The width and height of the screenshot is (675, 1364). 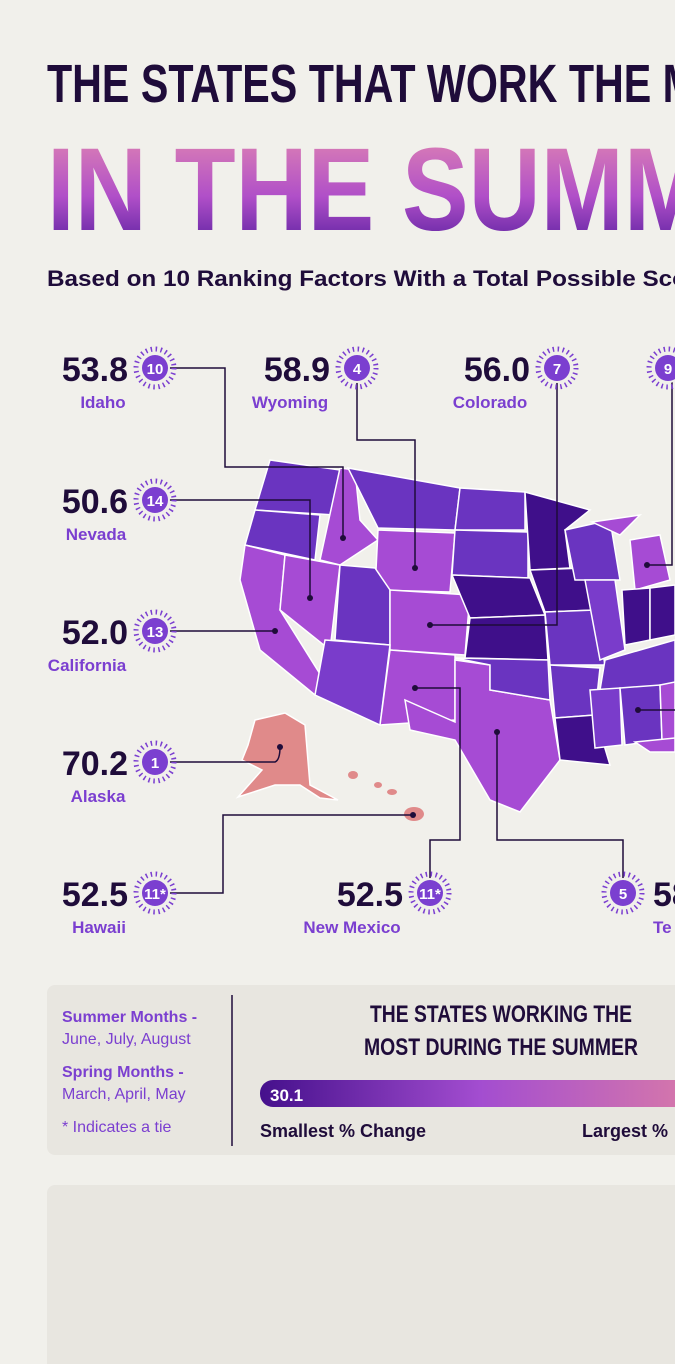 I want to click on rank: 9, so click(x=668, y=369).